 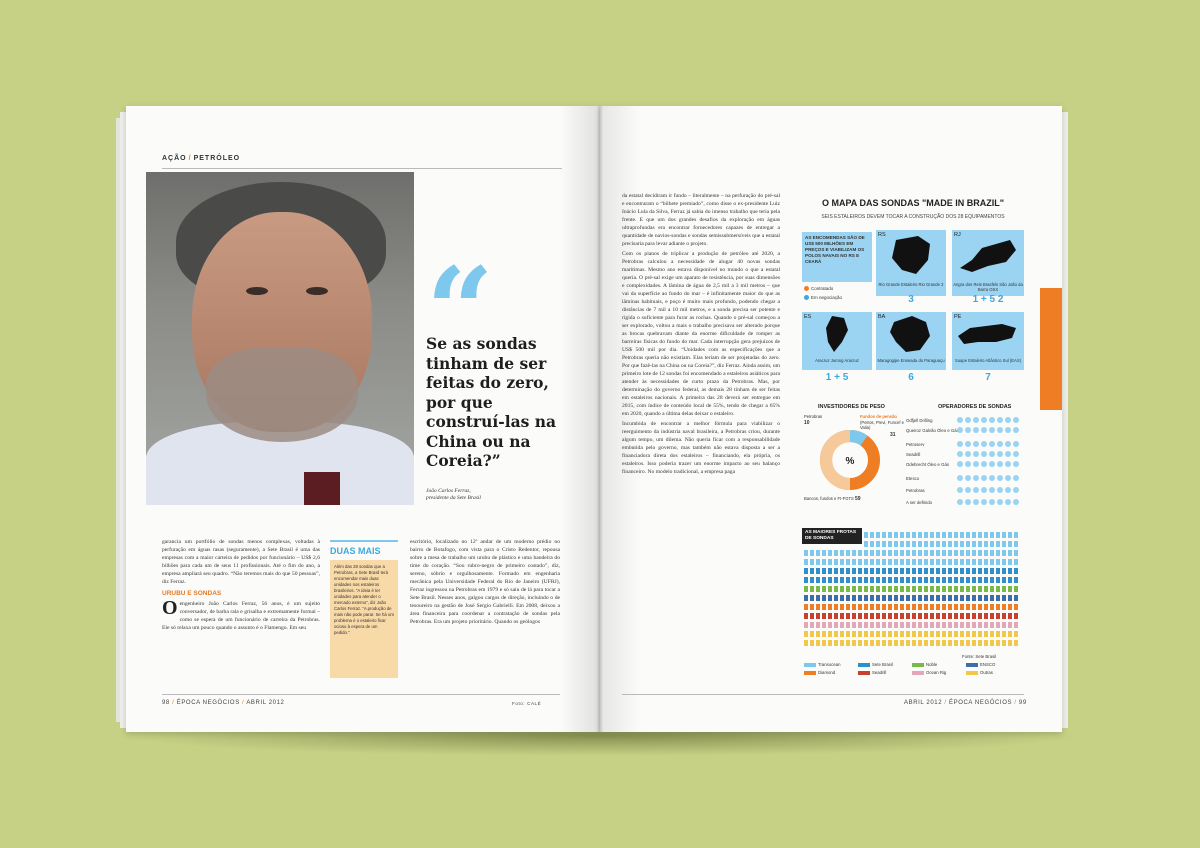 What do you see at coordinates (808, 317) in the screenshot?
I see `region-code: ES` at bounding box center [808, 317].